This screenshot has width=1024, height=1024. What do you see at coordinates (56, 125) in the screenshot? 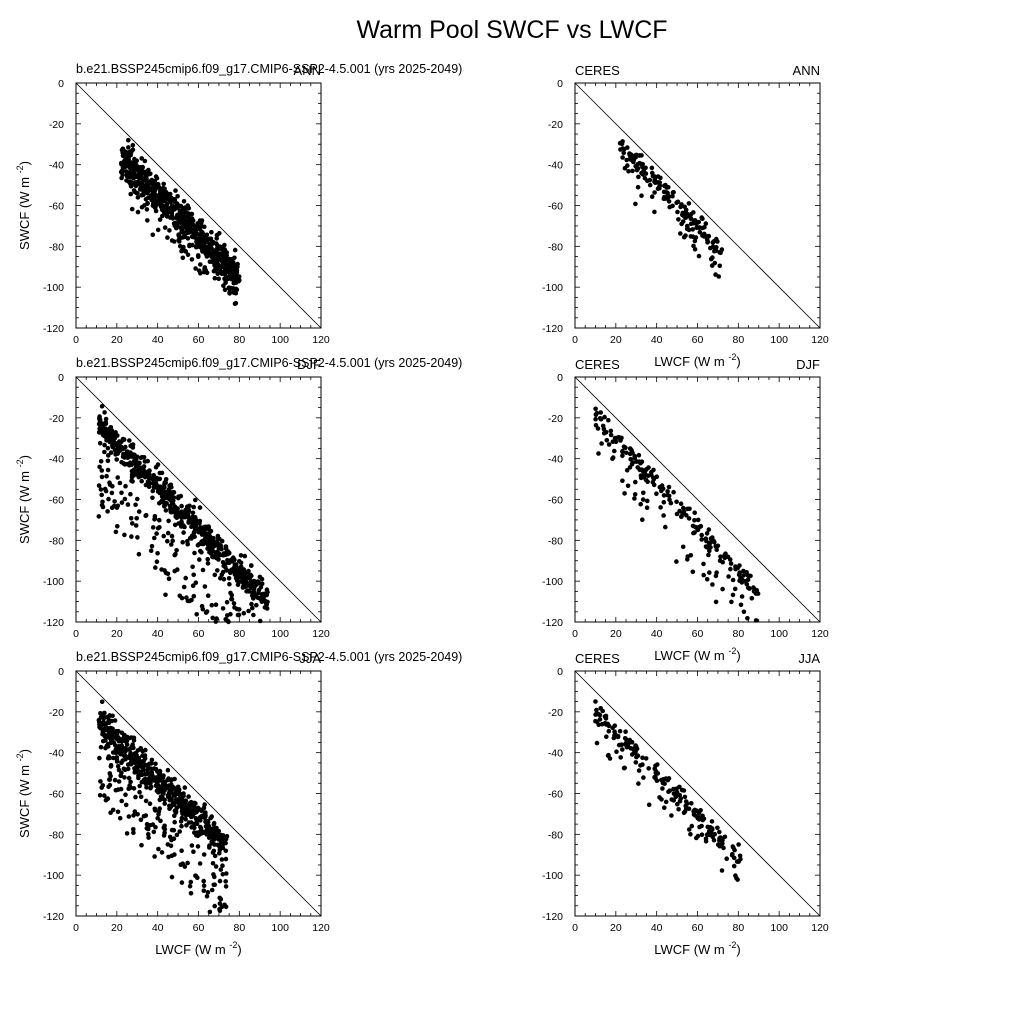
I see `y-tick-label: -20` at bounding box center [56, 125].